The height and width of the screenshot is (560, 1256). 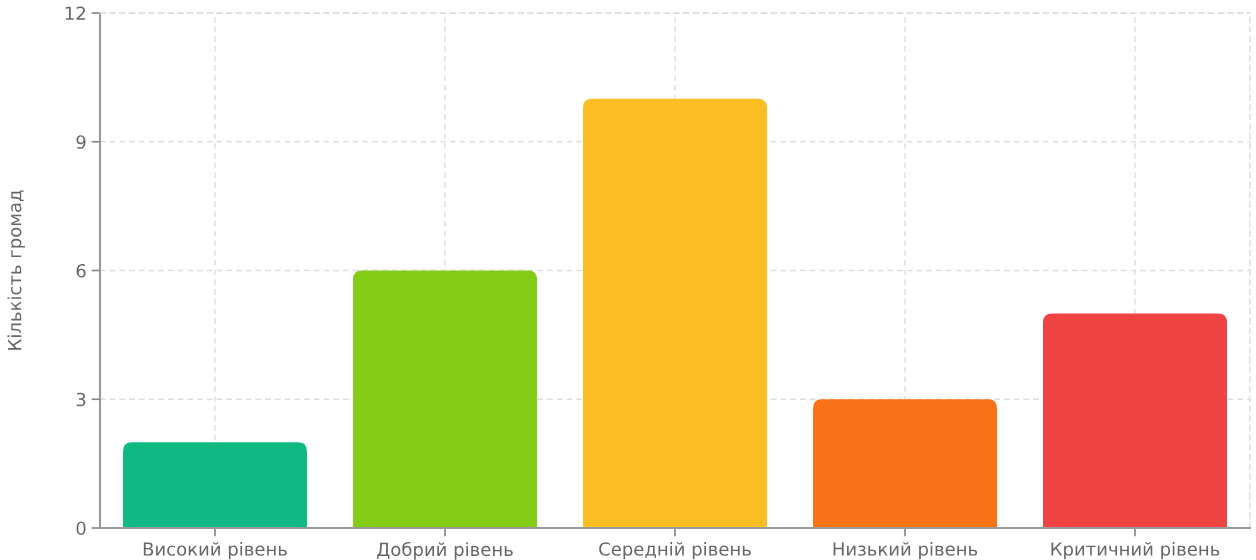 I want to click on x-tick-label: Добрий рівень, so click(x=445, y=550).